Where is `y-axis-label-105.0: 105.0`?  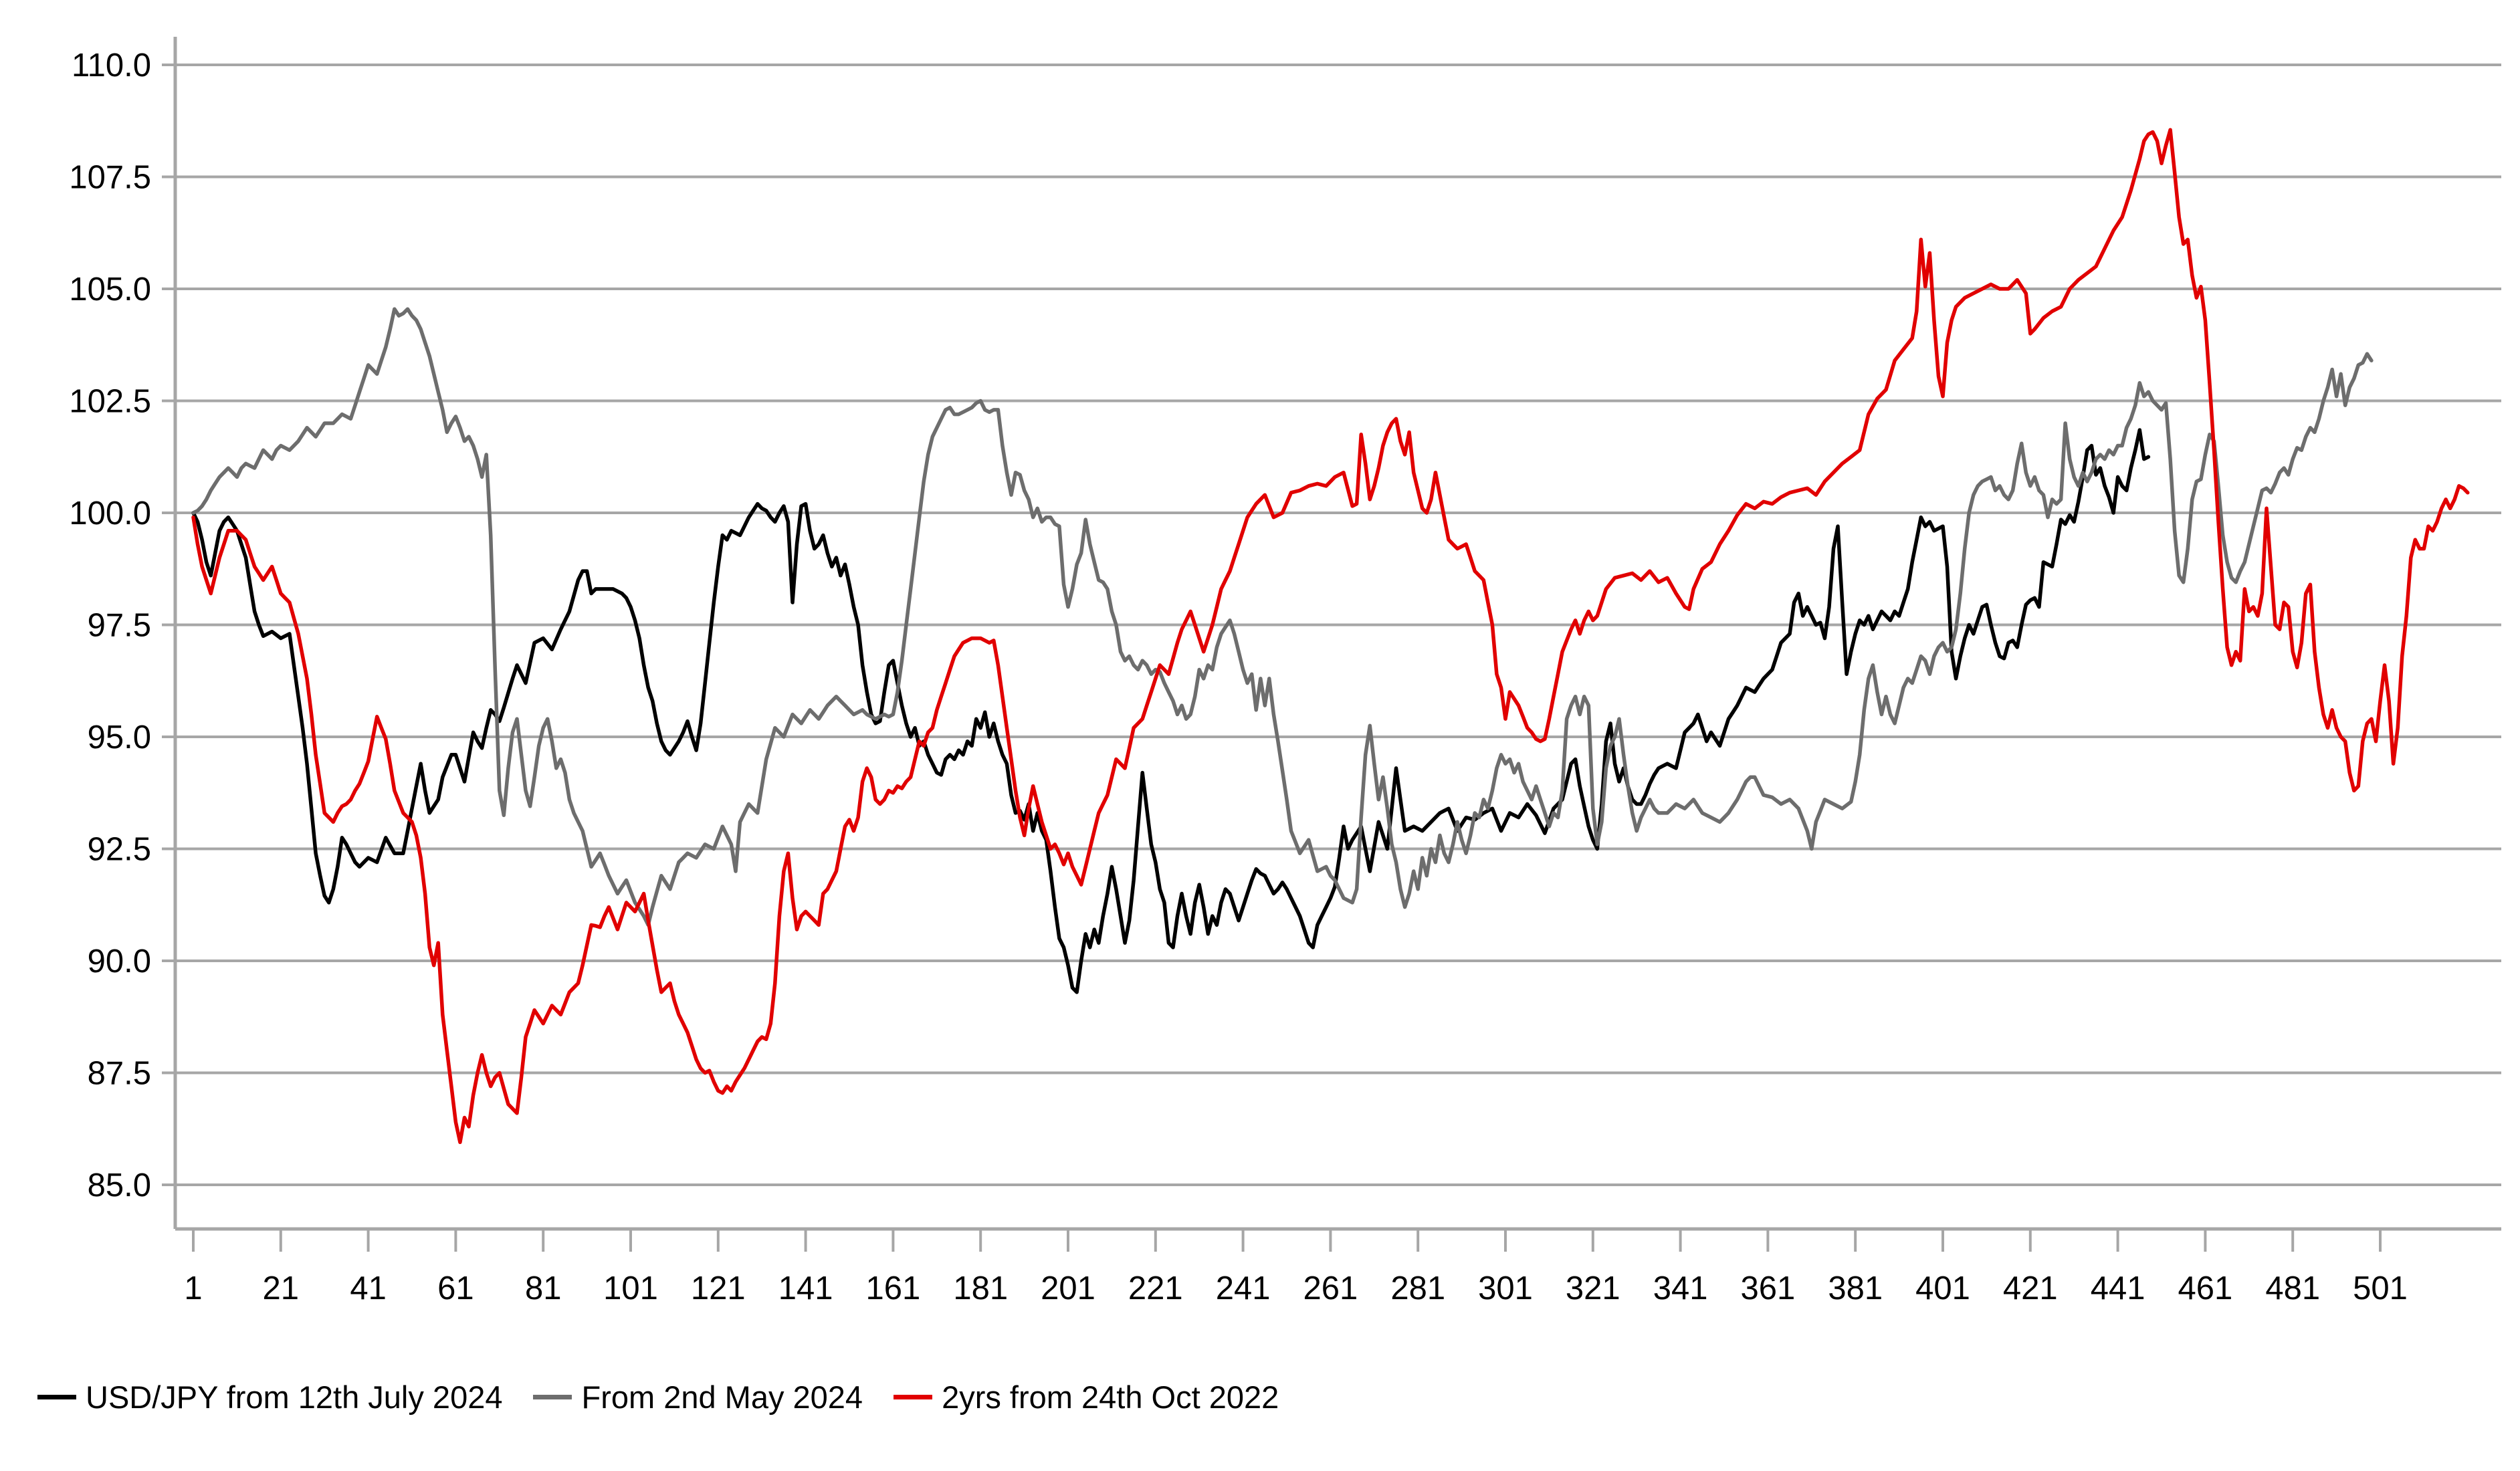
y-axis-label-105.0: 105.0 is located at coordinates (110, 289).